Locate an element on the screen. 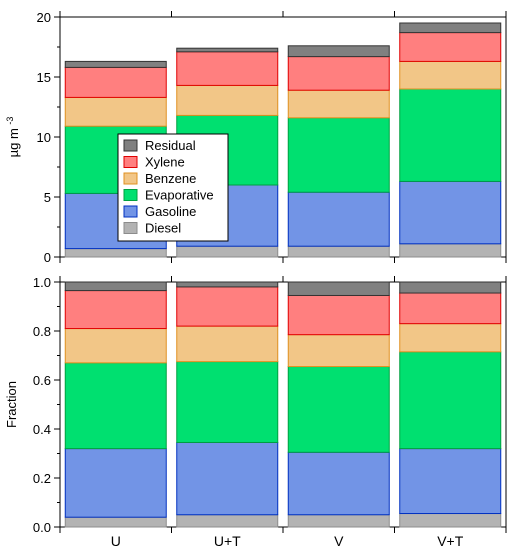 The width and height of the screenshot is (526, 550). legend-label-residual: Residual is located at coordinates (170, 145).